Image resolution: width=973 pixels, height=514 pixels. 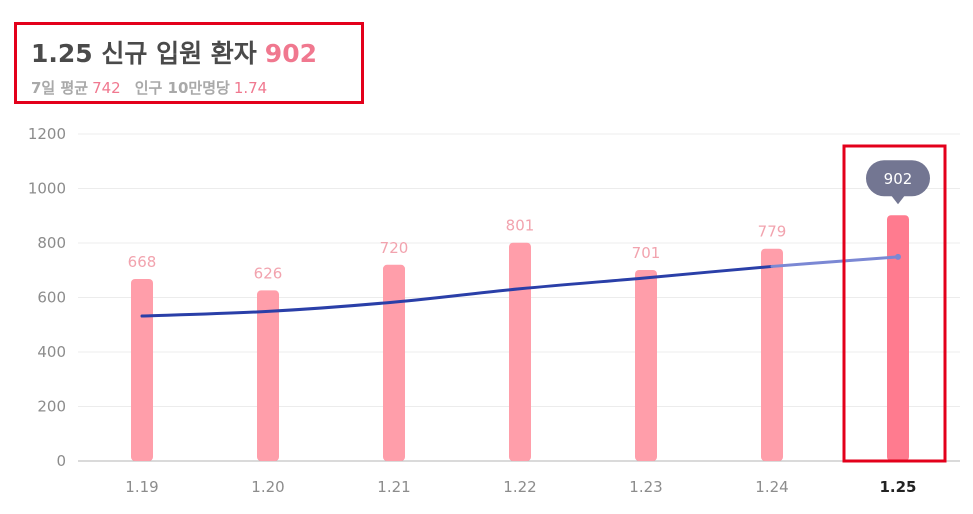 I want to click on per-capita-value: 1.74, so click(x=250, y=88).